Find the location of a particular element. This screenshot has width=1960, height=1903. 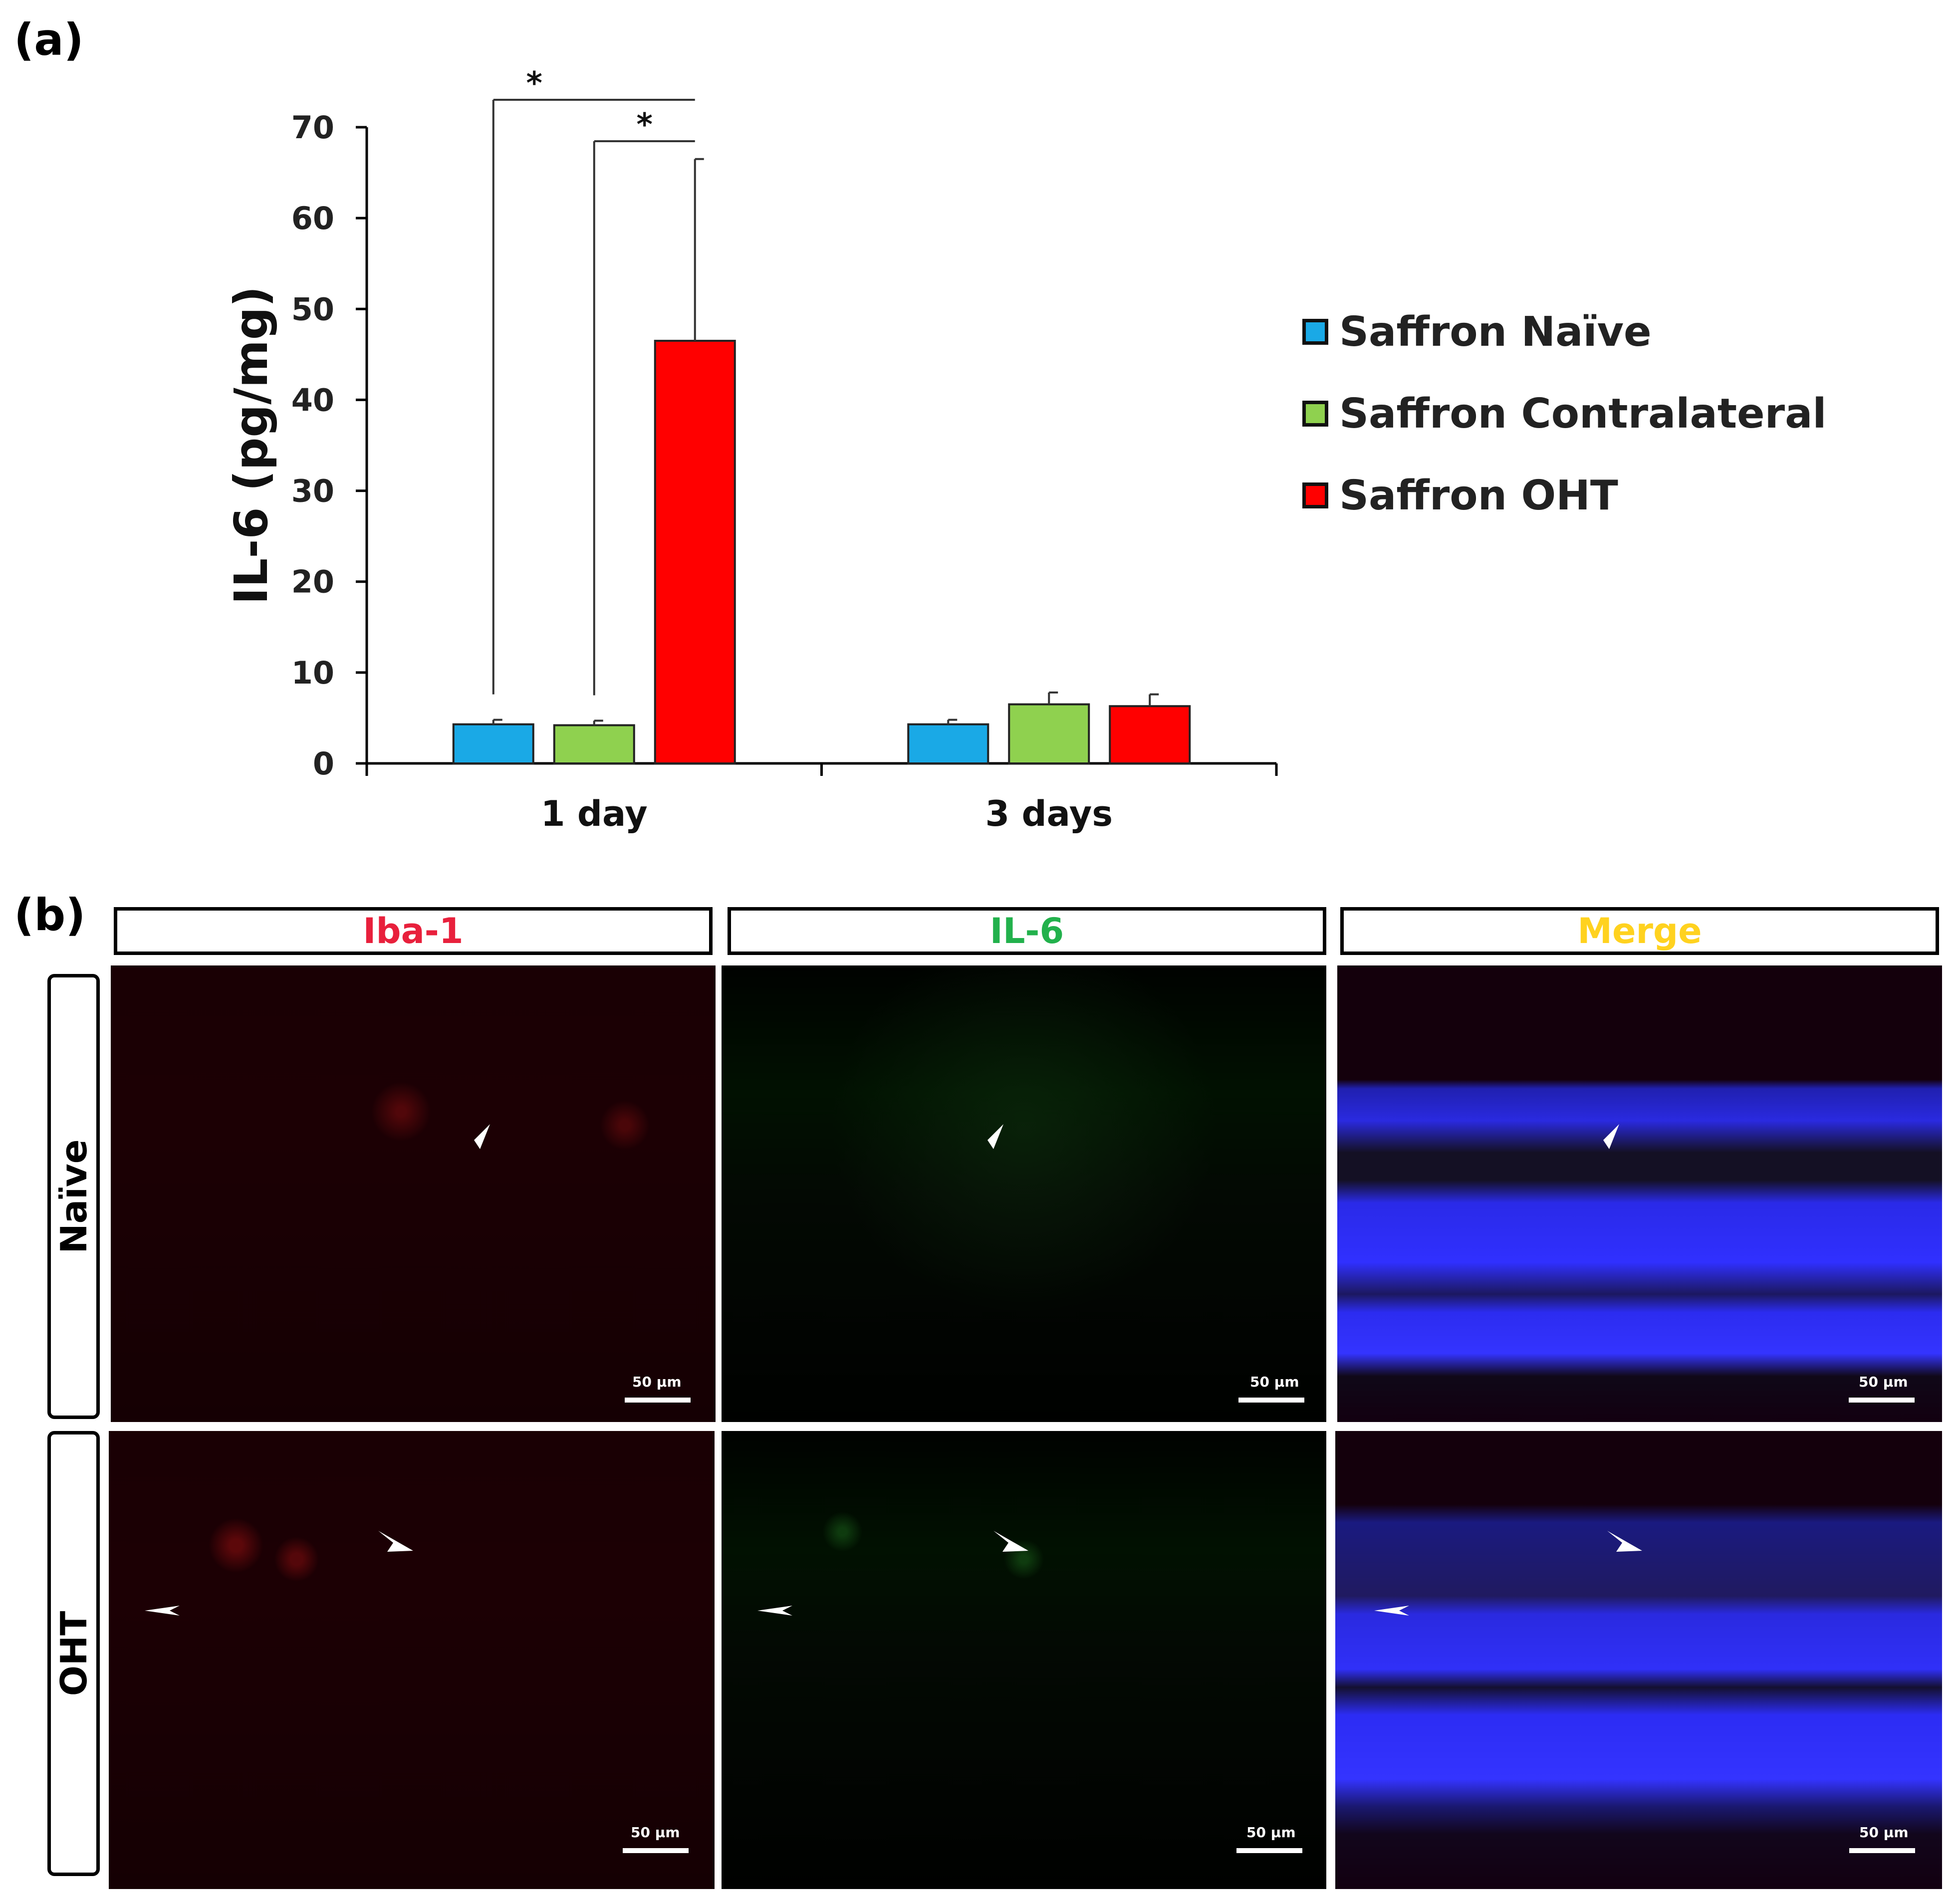

y-axis-title: IL-6 (pg/mg) is located at coordinates (251, 445).